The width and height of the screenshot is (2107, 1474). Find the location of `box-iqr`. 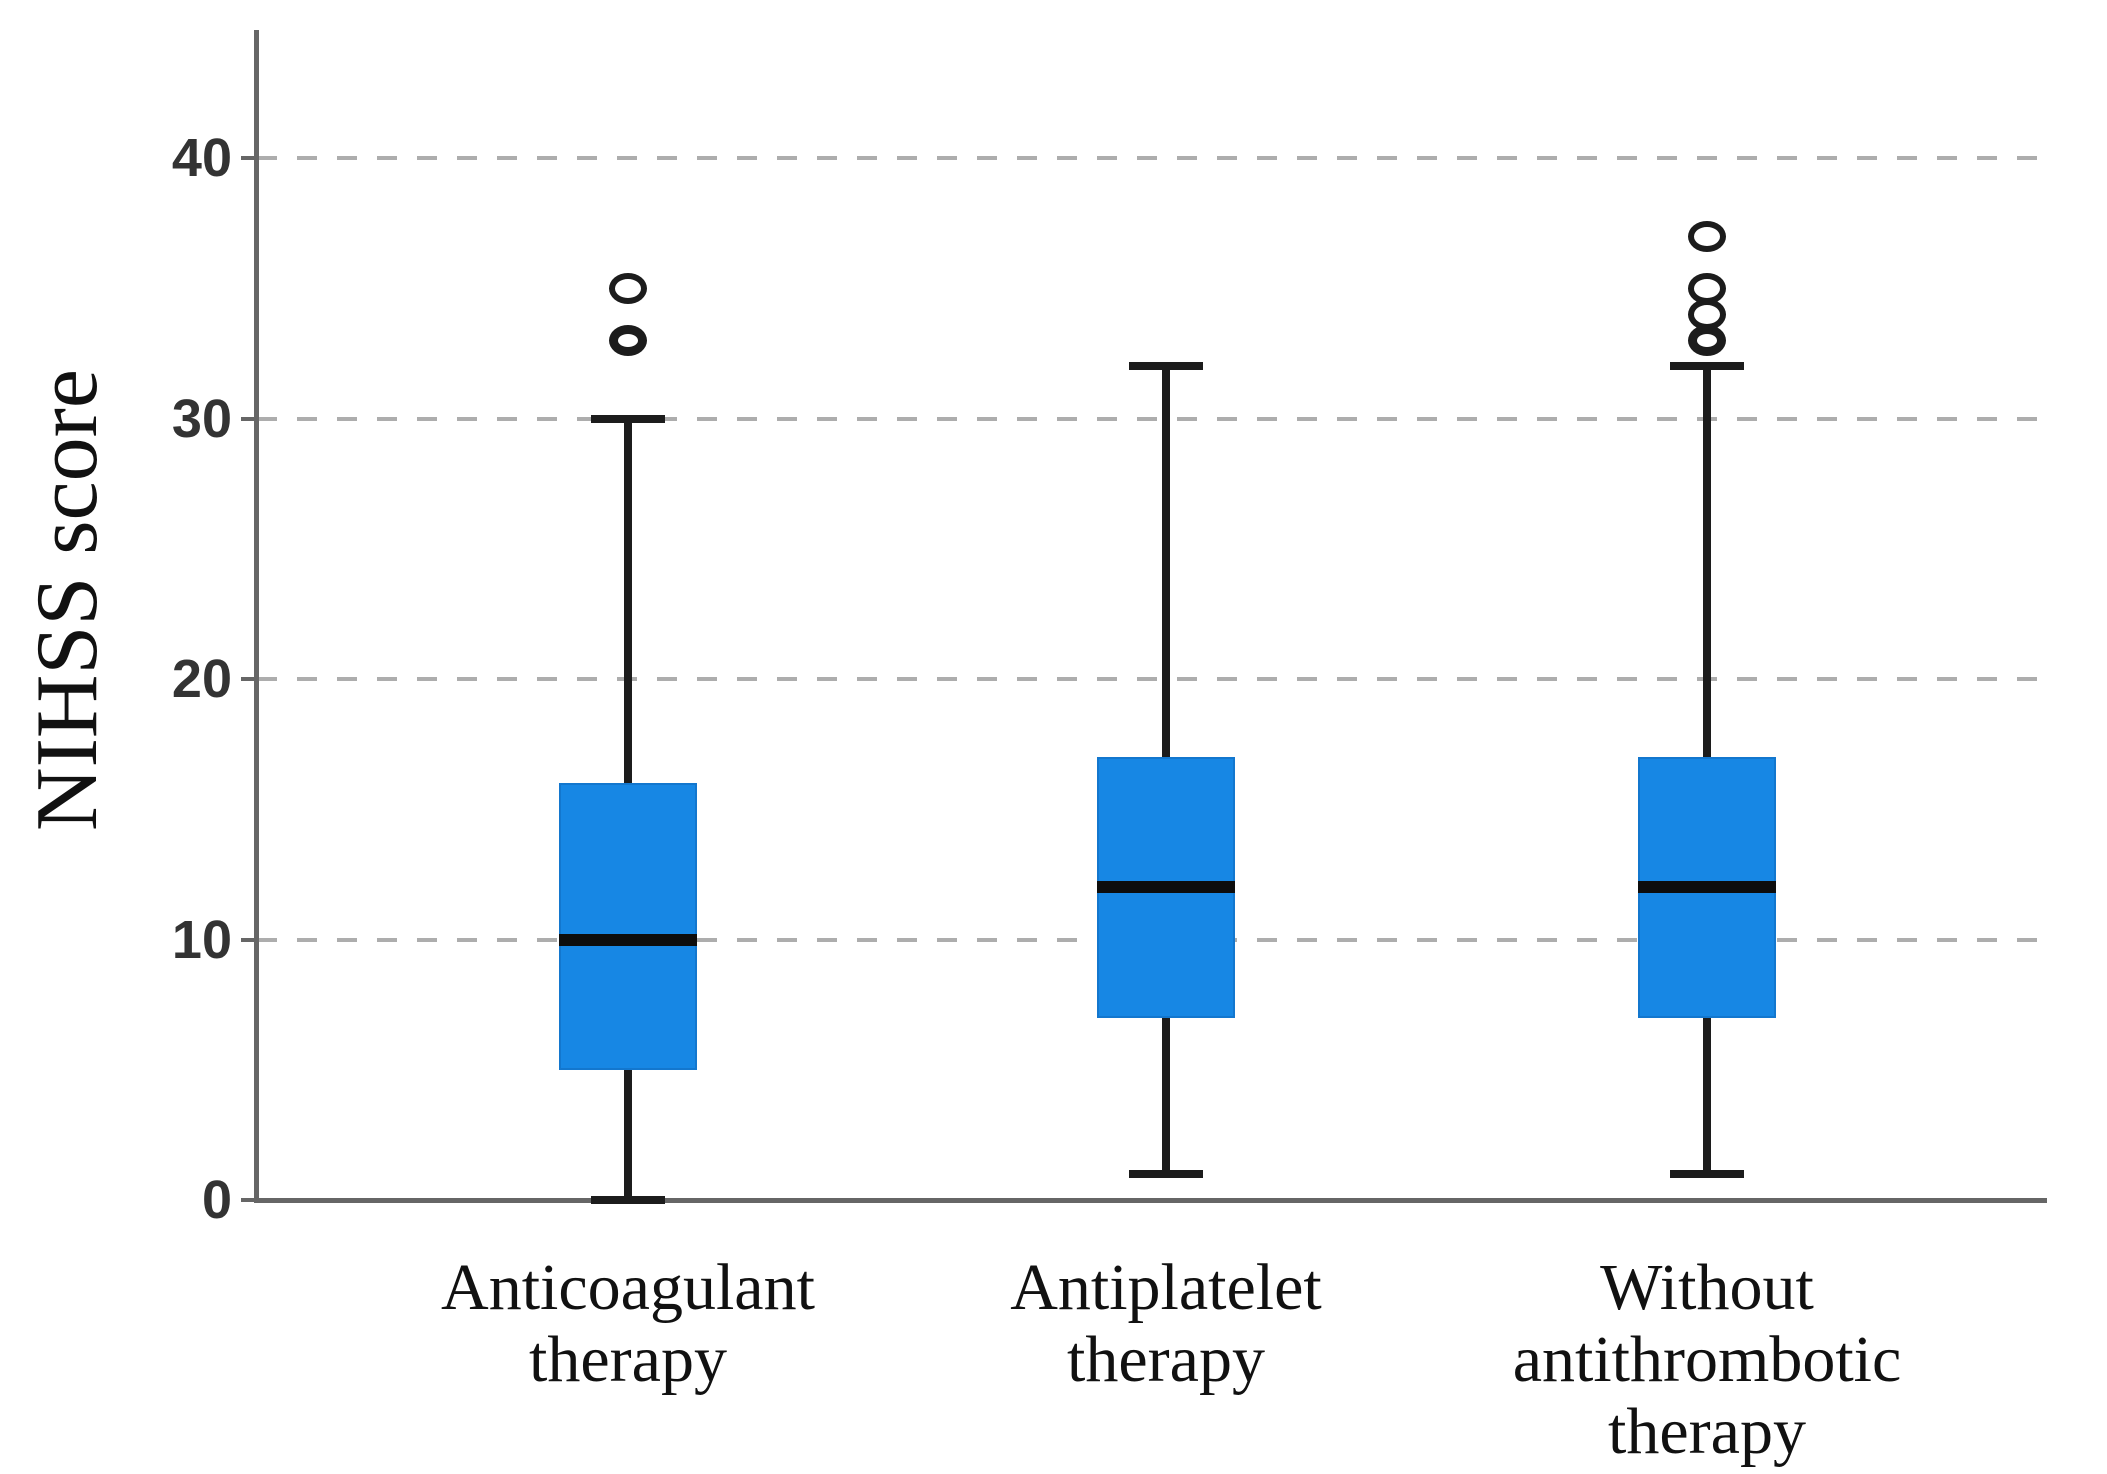

box-iqr is located at coordinates (628, 926).